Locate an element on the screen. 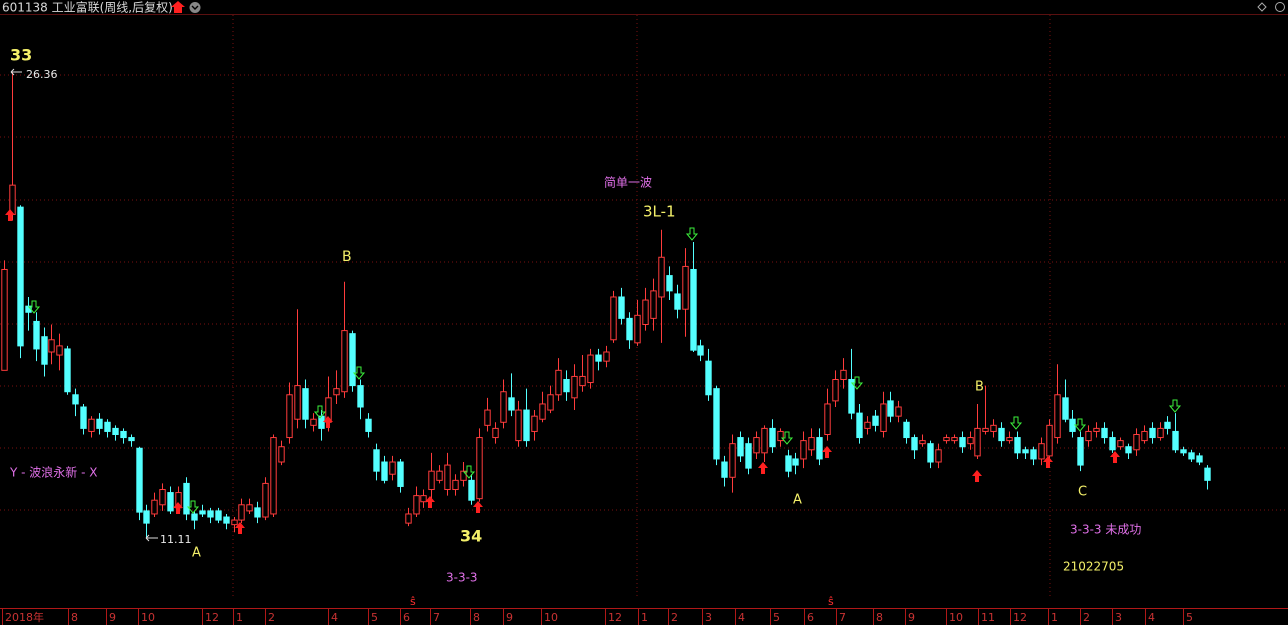  header-menu-icon is located at coordinates (195, 7).